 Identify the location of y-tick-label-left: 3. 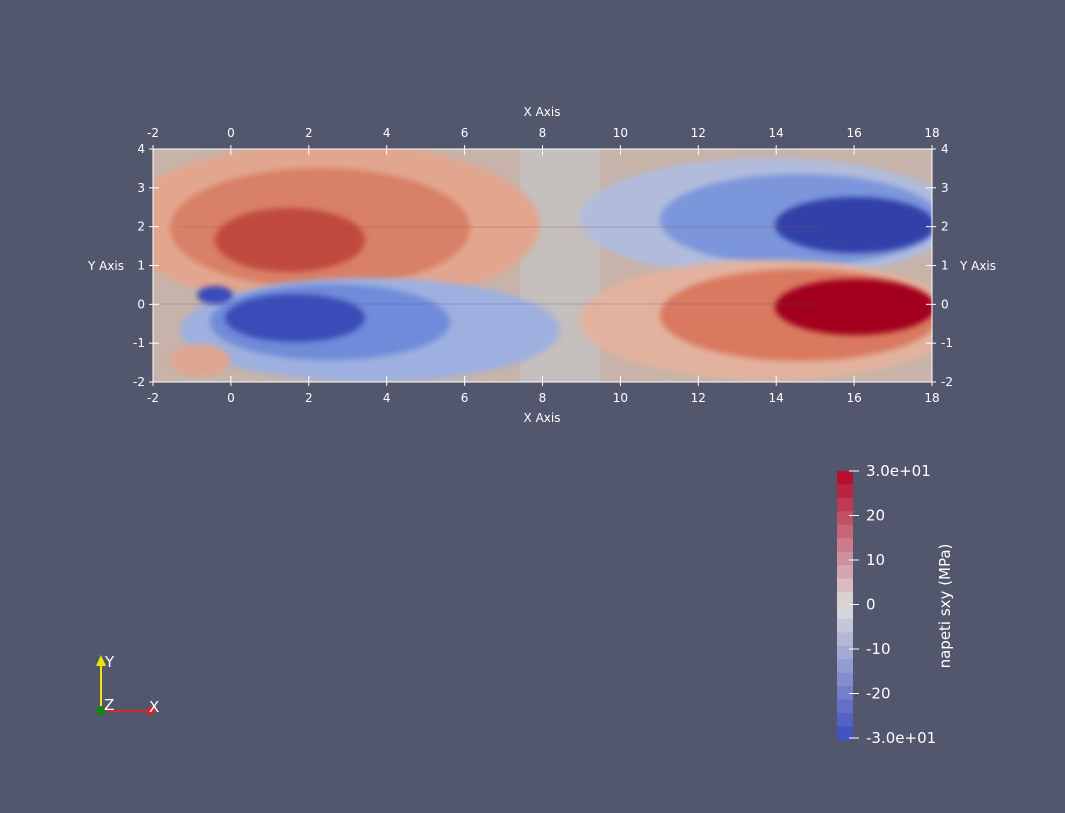
(141, 188).